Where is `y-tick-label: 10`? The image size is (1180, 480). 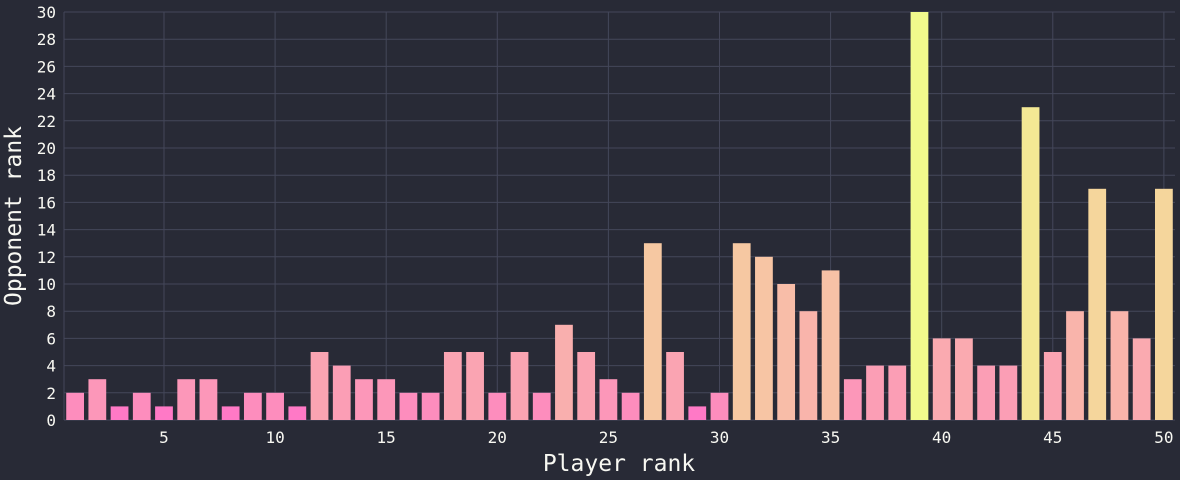
y-tick-label: 10 is located at coordinates (46, 284).